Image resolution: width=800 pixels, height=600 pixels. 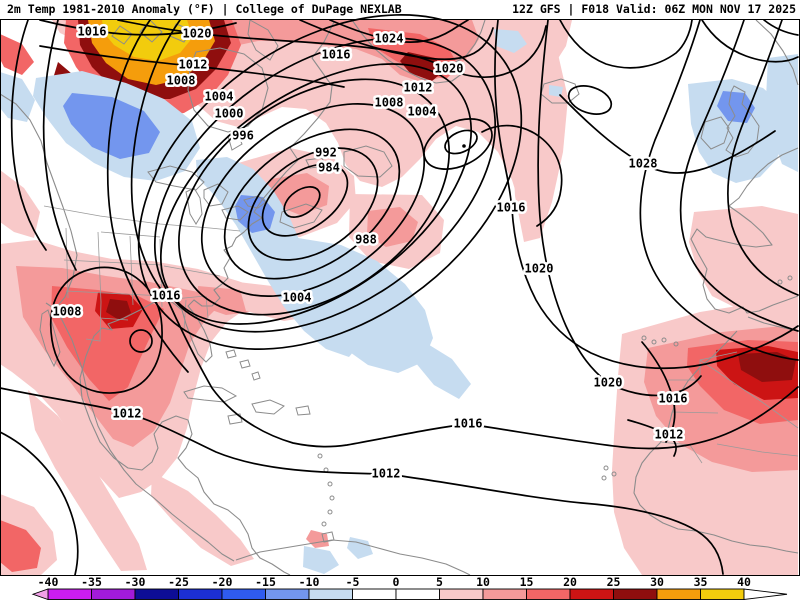 I want to click on coast-ireland, so click(x=715, y=133).